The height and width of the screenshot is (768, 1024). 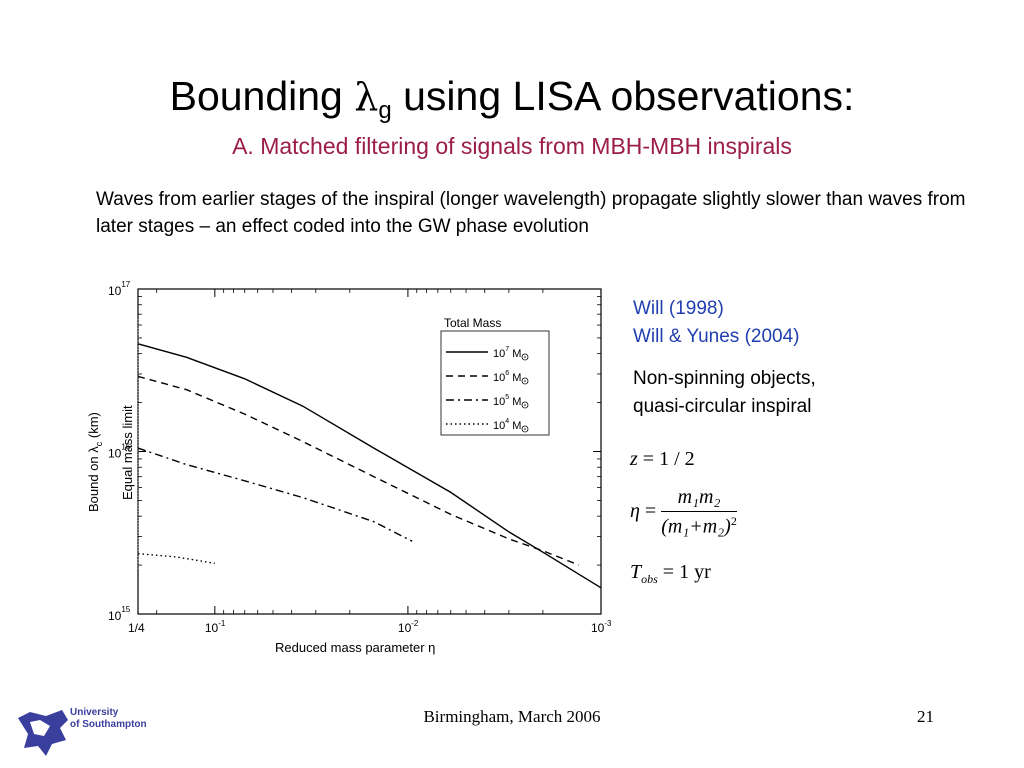 I want to click on series-line-dashed, so click(x=358, y=470).